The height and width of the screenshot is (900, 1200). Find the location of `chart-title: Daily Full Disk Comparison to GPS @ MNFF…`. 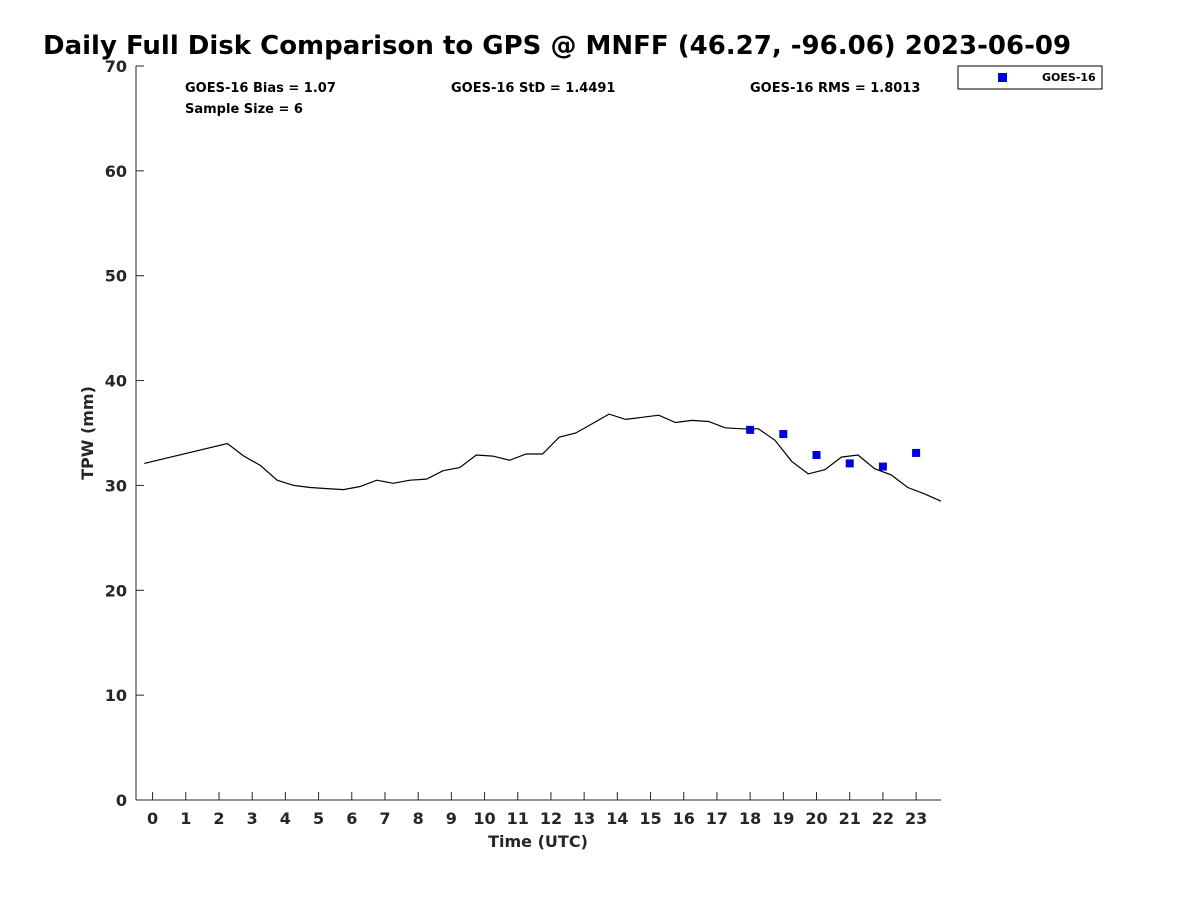

chart-title: Daily Full Disk Comparison to GPS @ MNFF… is located at coordinates (557, 46).